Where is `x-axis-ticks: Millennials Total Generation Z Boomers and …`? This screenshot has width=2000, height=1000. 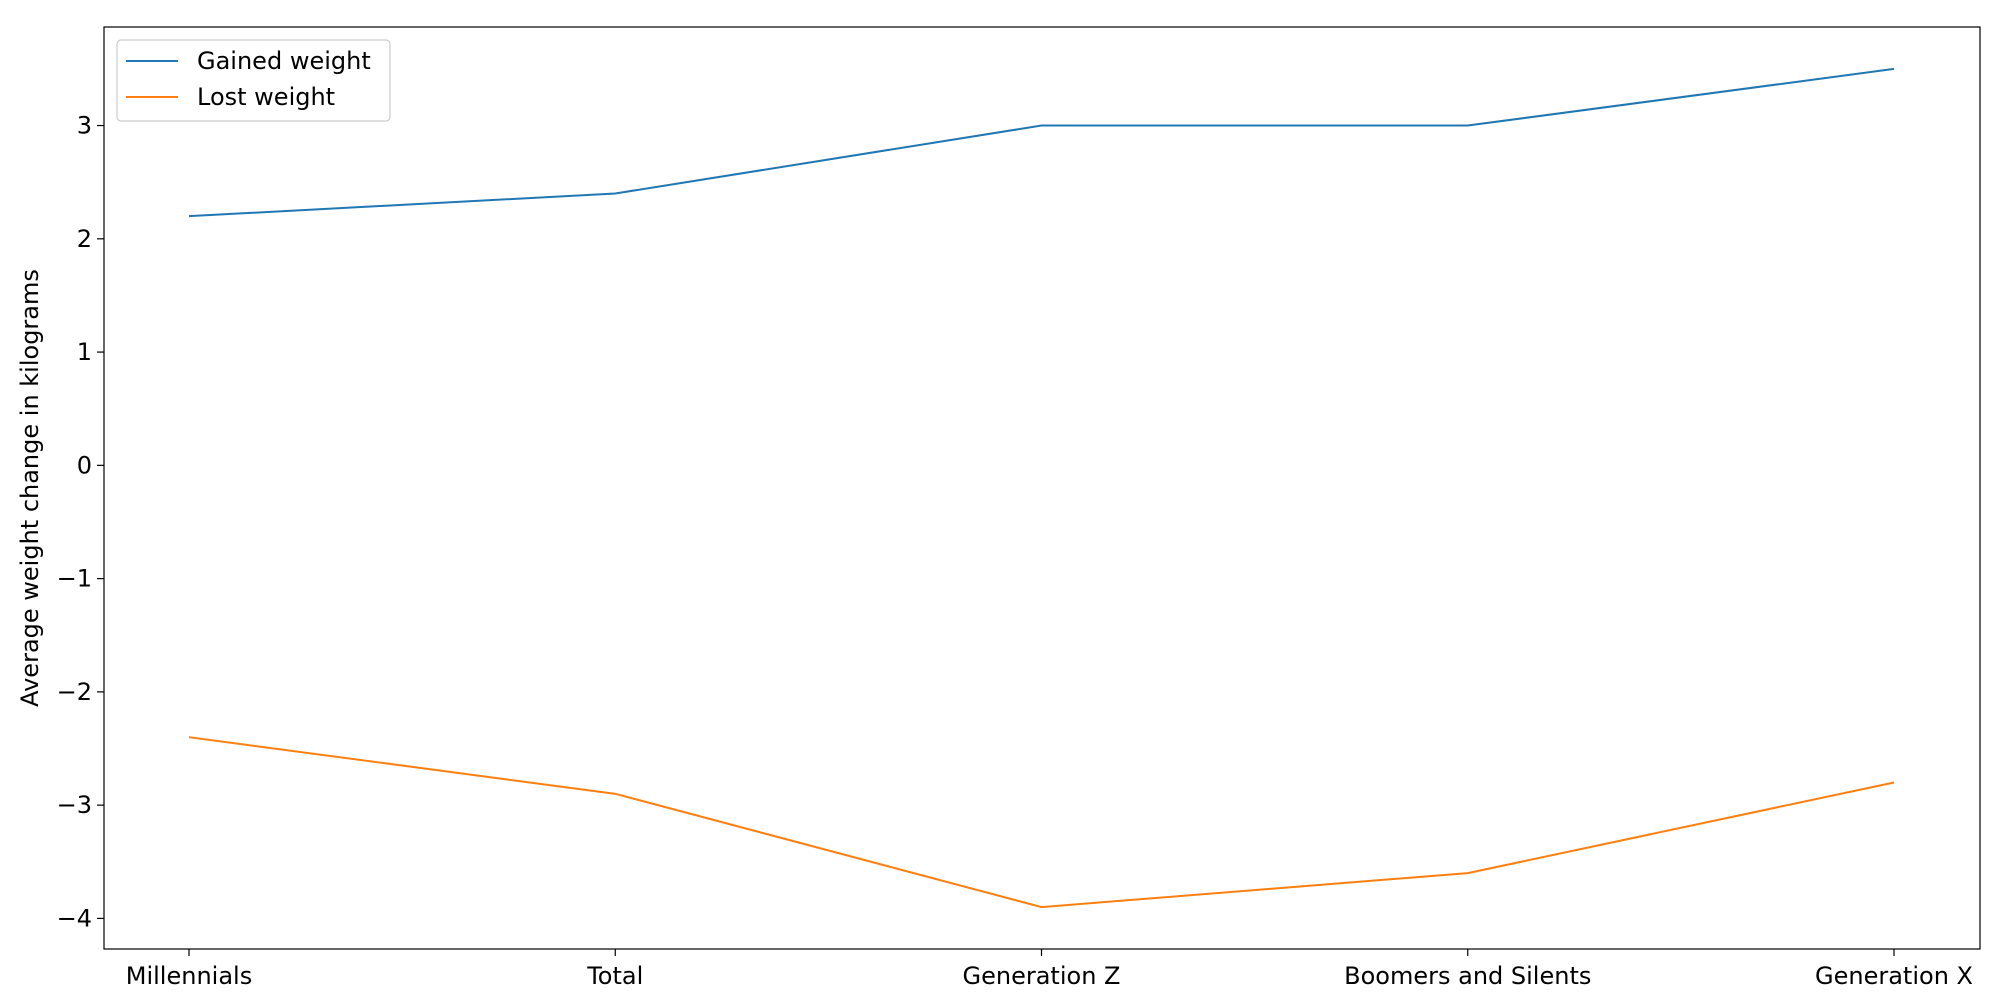 x-axis-ticks: Millennials Total Generation Z Boomers and … is located at coordinates (1049, 969).